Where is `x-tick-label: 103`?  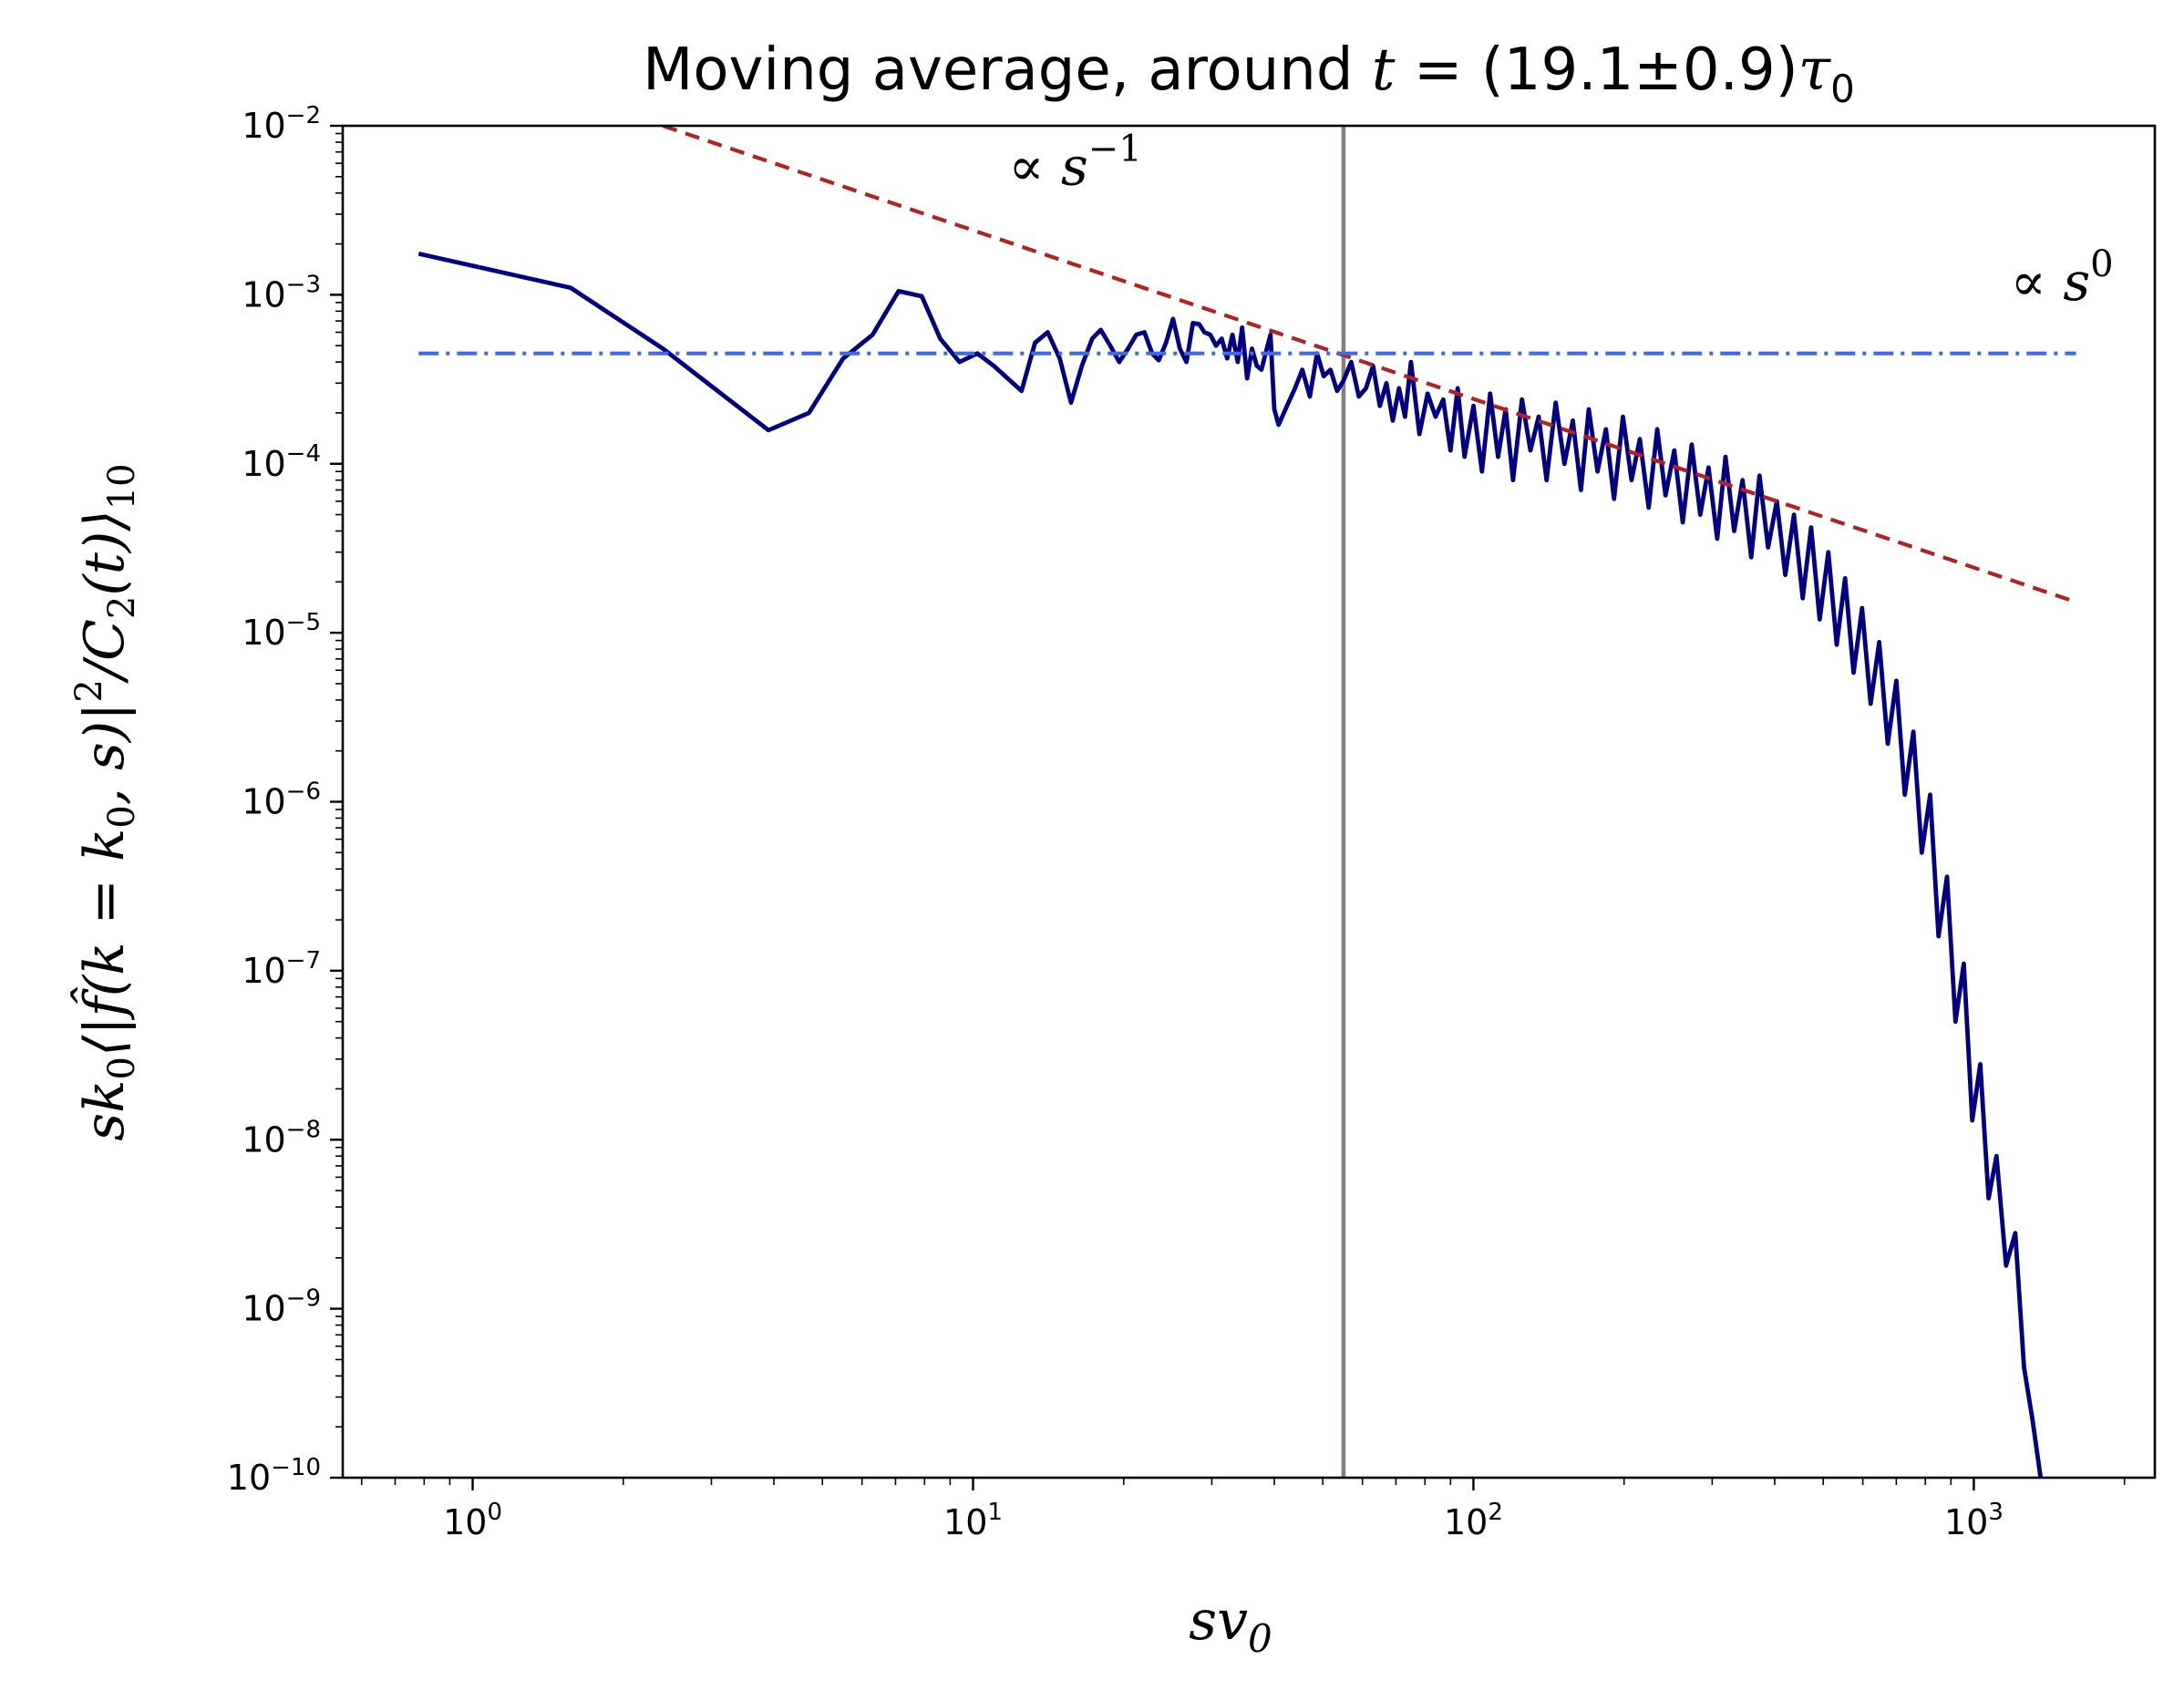
x-tick-label: 103 is located at coordinates (1974, 1520).